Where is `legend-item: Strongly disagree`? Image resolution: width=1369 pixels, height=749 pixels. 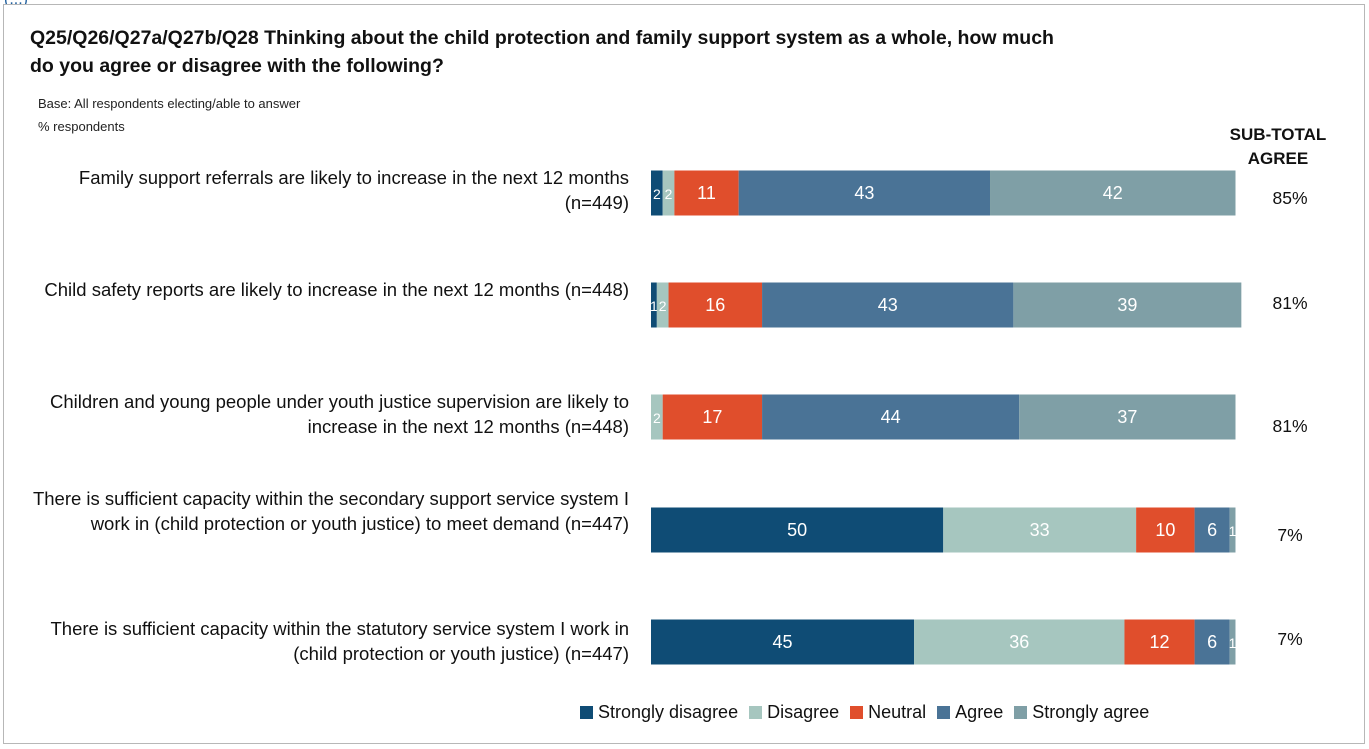
legend-item: Strongly disagree is located at coordinates (659, 712).